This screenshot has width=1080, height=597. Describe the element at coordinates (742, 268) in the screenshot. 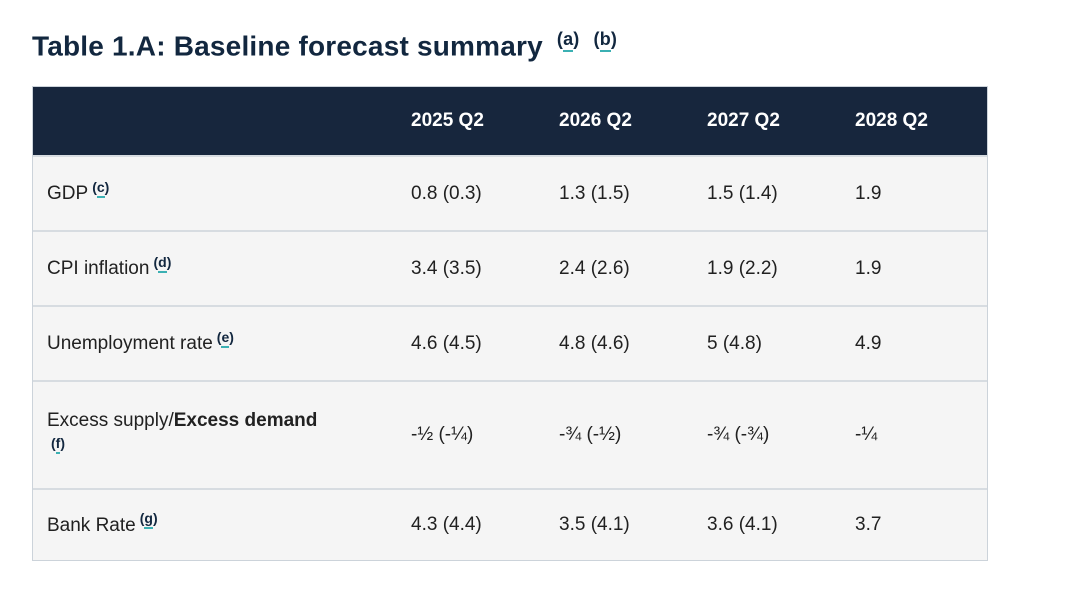

I see `value-cell: 1.9 (2.2)` at that location.